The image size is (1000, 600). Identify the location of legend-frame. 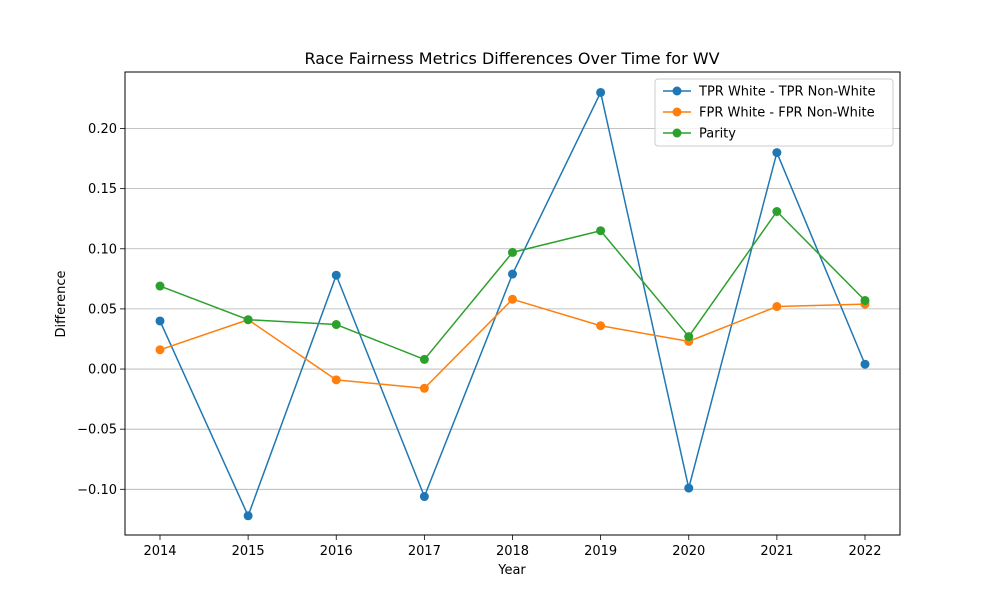
(774, 112).